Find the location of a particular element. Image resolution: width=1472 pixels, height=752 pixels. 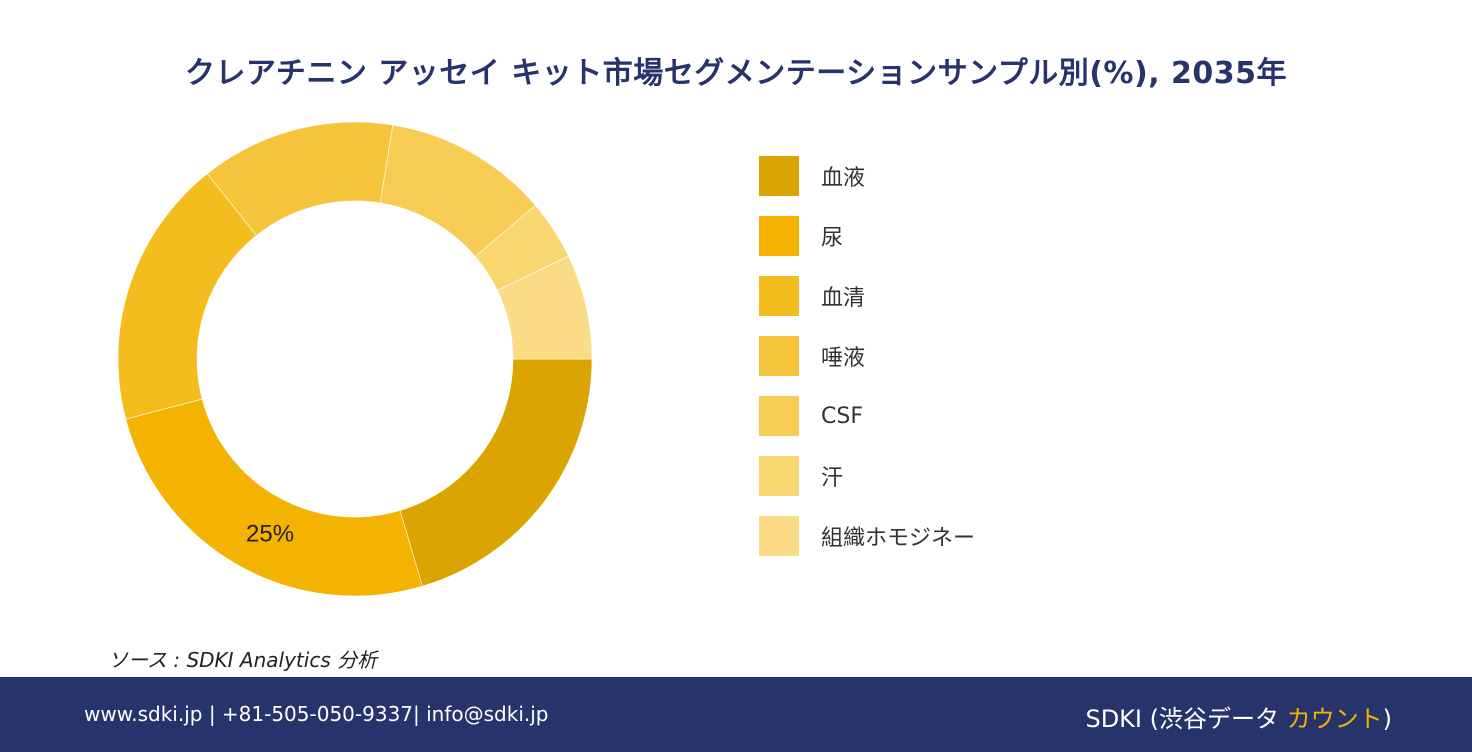

legend-item: 血清 is located at coordinates (867, 296).